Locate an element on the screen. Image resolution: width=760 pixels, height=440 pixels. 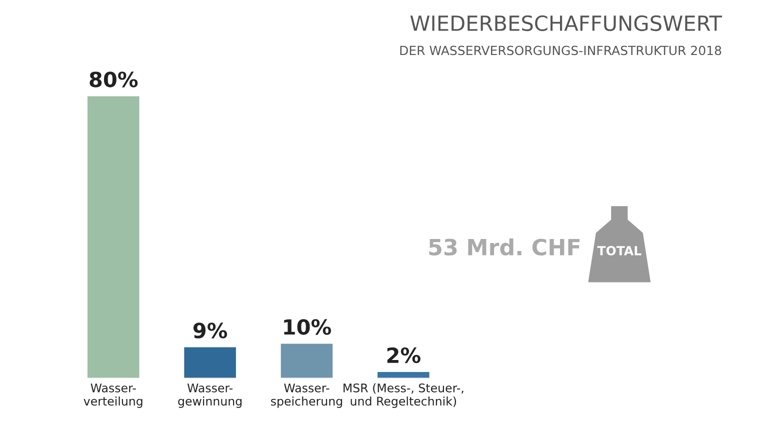
x-tick-label: MSR (Mess-, Steuer-, und Regeltechnik) is located at coordinates (404, 395).